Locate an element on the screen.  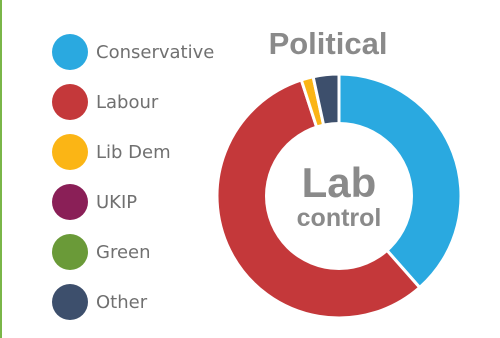
donut-hole is located at coordinates (339, 196).